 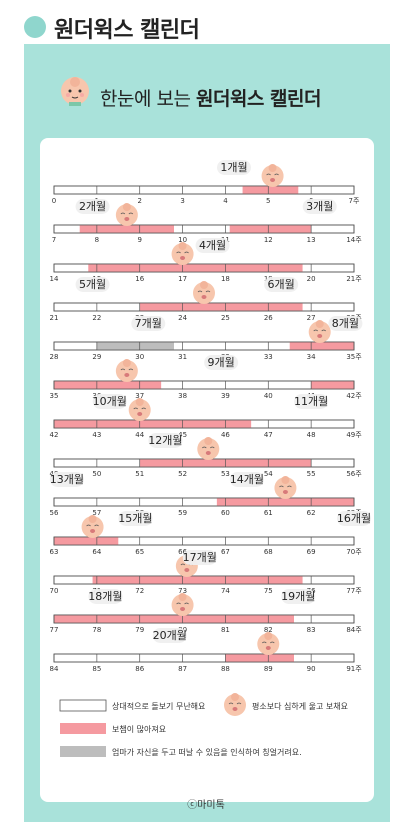 I want to click on header-dot-icon, so click(x=35, y=27).